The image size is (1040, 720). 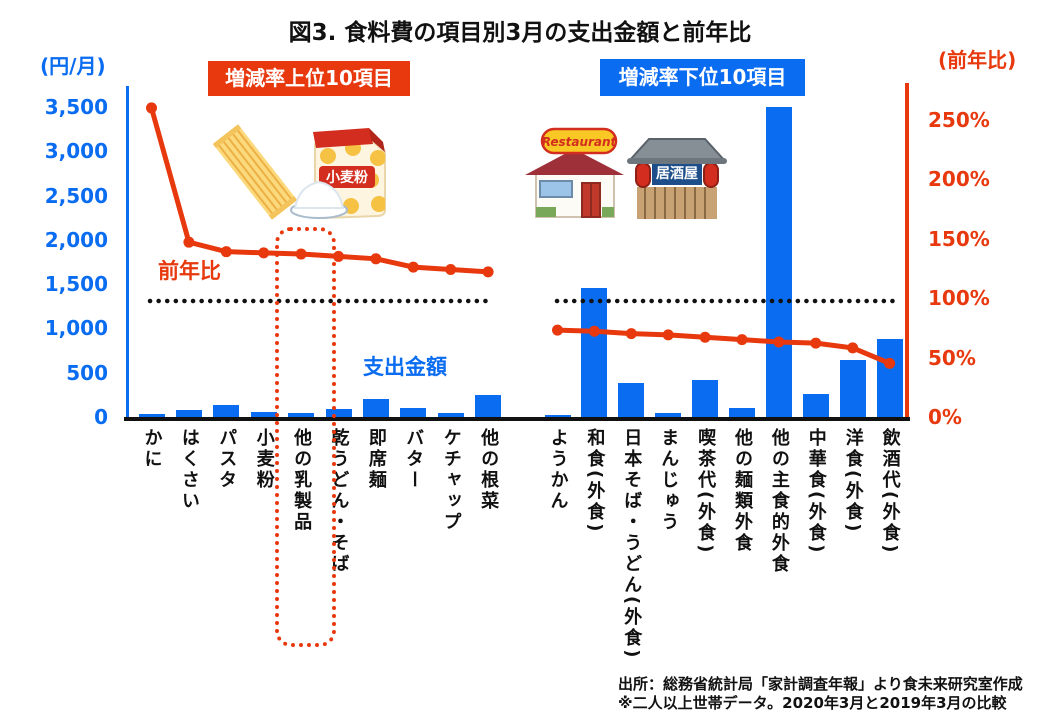 What do you see at coordinates (595, 481) in the screenshot?
I see `x-axis-category-label: 和食(外食)` at bounding box center [595, 481].